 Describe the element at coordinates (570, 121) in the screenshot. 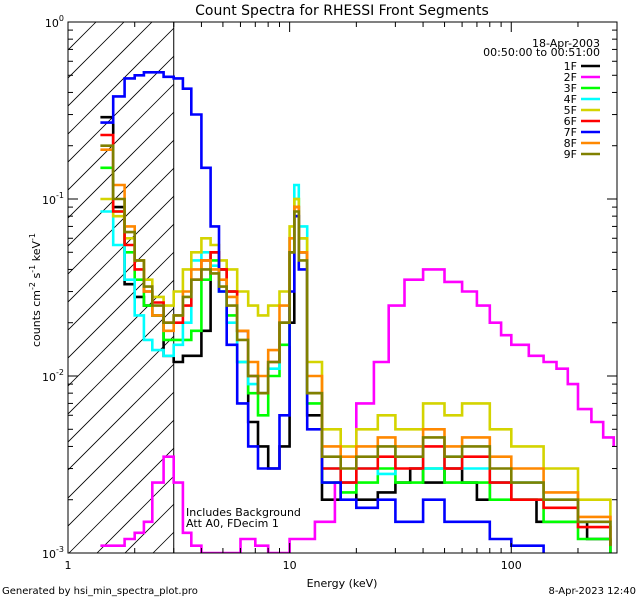

I see `legend-label-6F: 6F` at that location.